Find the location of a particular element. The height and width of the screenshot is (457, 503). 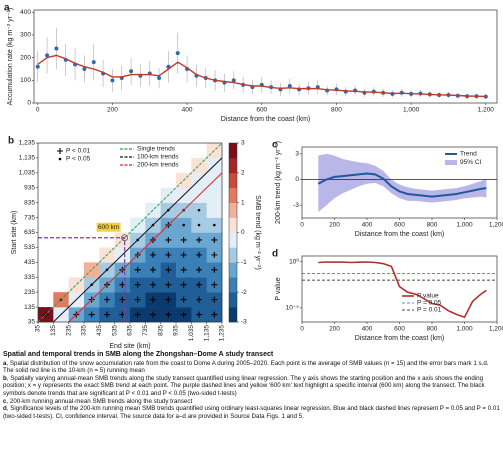

y-tick-label: 935 is located at coordinates (29, 187).